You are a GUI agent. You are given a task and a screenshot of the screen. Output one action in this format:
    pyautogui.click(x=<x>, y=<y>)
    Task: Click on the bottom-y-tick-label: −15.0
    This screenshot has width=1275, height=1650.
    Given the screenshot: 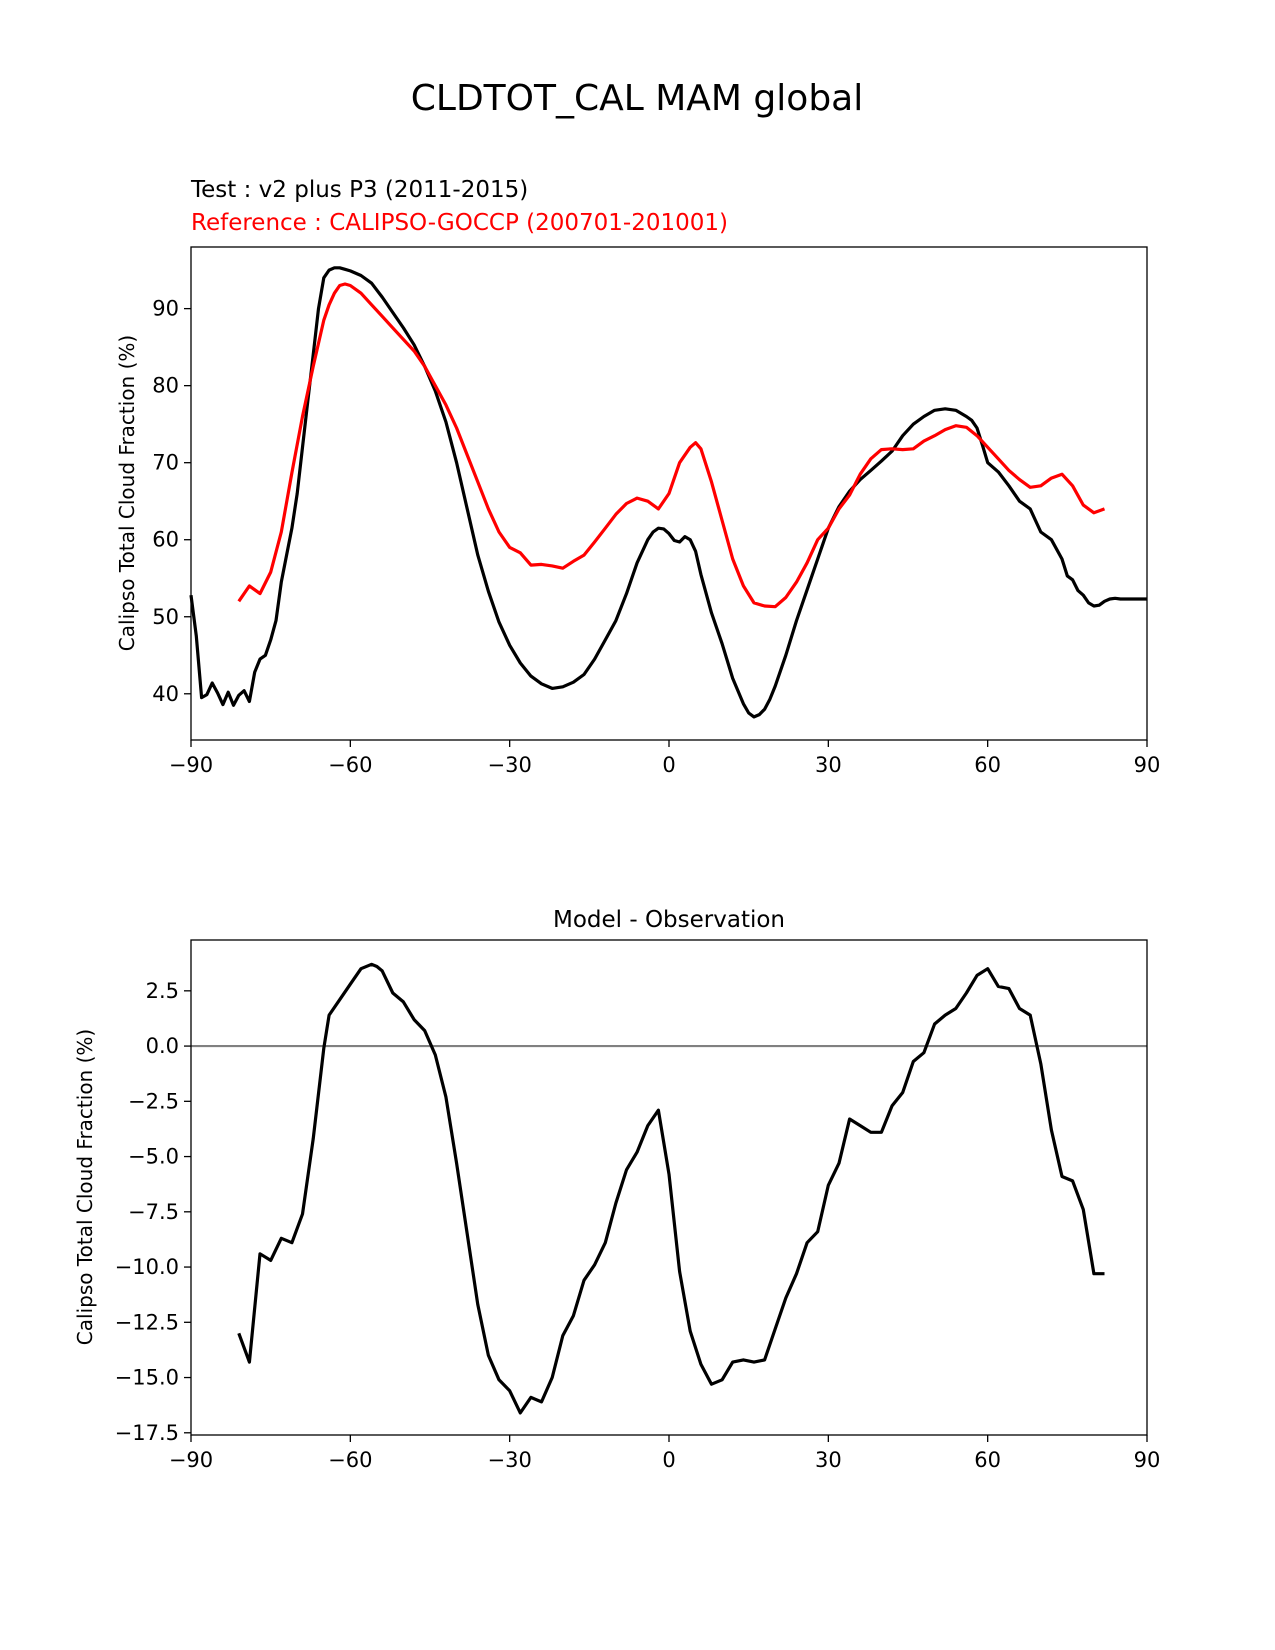 What is the action you would take?
    pyautogui.click(x=147, y=1378)
    